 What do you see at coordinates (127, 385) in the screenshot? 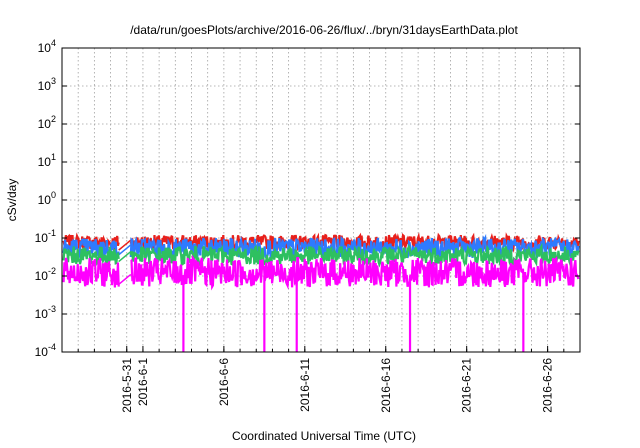
I see `x-tick-label: 2016-5-31` at bounding box center [127, 385].